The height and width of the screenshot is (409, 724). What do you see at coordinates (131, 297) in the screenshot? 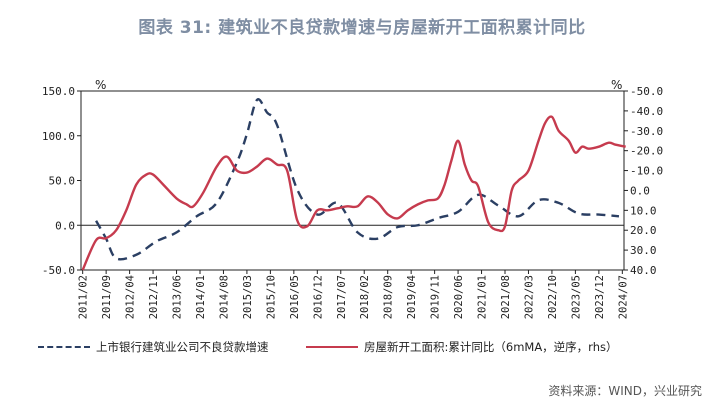
I see `x-tick-label: 2012/04` at bounding box center [131, 297].